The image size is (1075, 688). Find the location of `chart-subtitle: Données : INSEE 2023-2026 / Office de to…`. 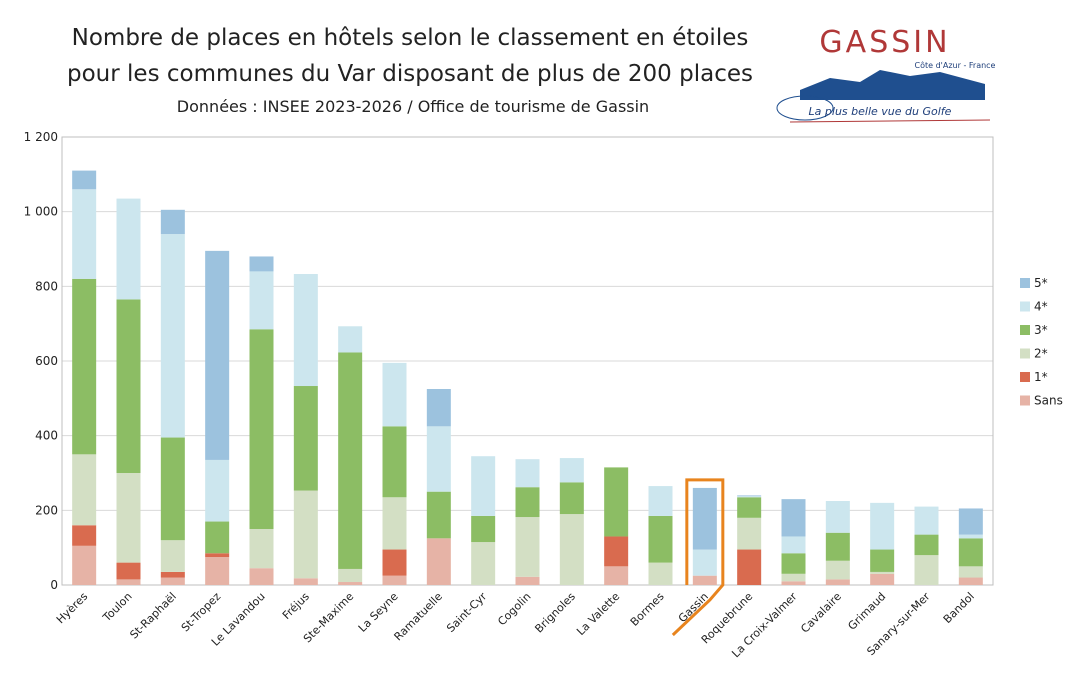

chart-subtitle: Données : INSEE 2023-2026 / Office de to… is located at coordinates (413, 106).